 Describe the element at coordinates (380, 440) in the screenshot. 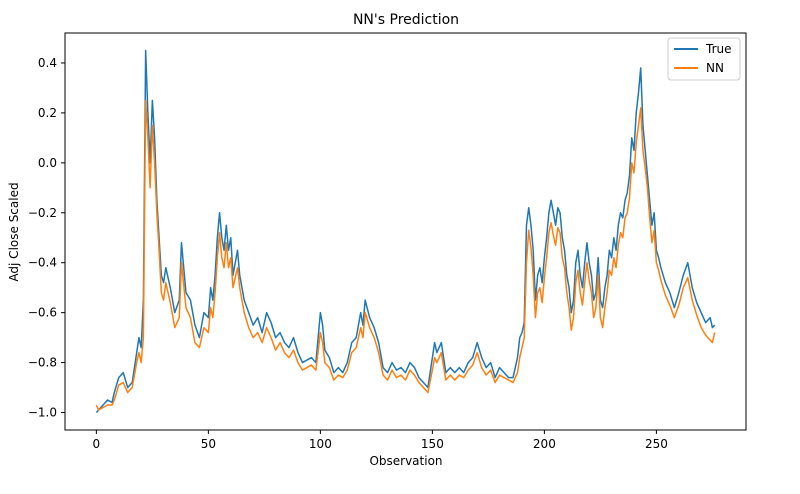

I see `x-axis: 0 50 100 150 200 250` at that location.